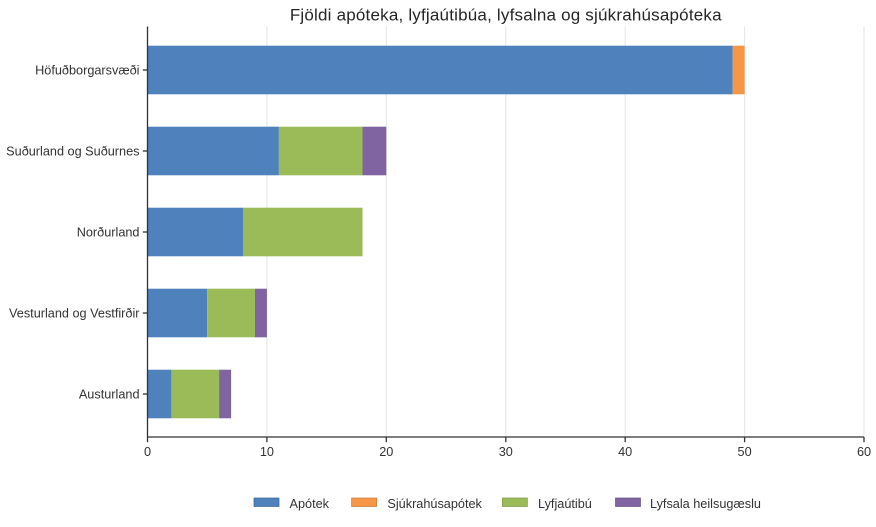 The width and height of the screenshot is (876, 527). I want to click on svg-text: 60, so click(864, 452).